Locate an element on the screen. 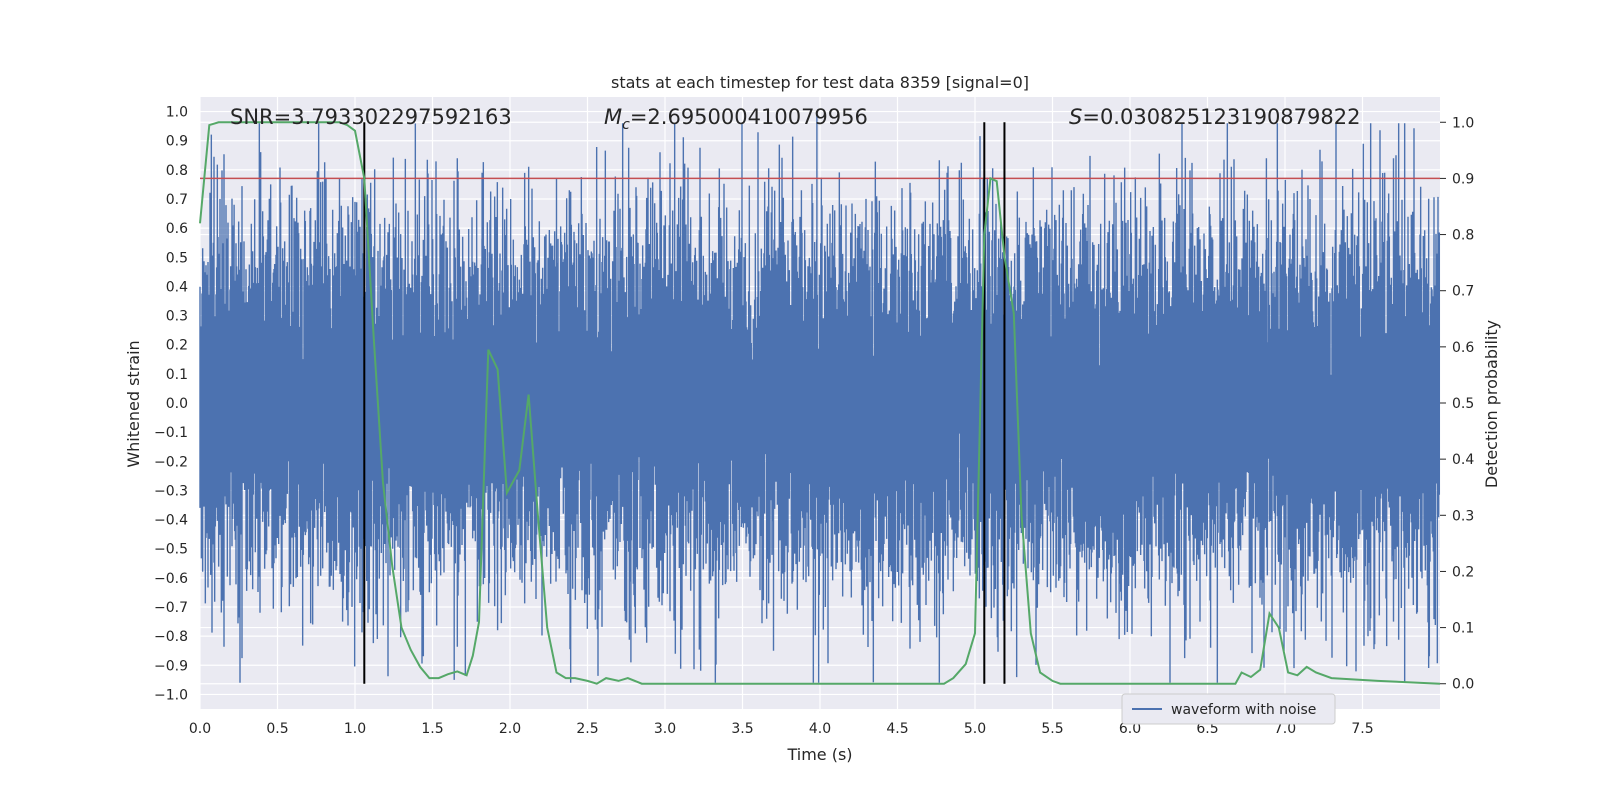 The image size is (1600, 800). y-tick-label: 0.8 is located at coordinates (177, 171).